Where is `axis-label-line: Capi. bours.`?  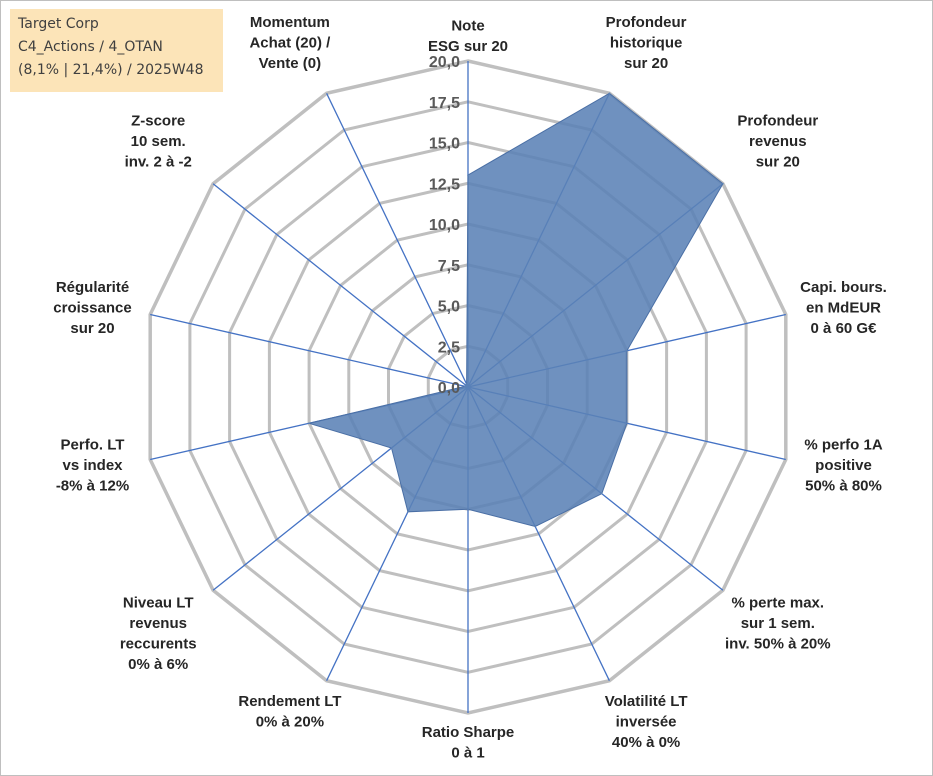 axis-label-line: Capi. bours. is located at coordinates (843, 287).